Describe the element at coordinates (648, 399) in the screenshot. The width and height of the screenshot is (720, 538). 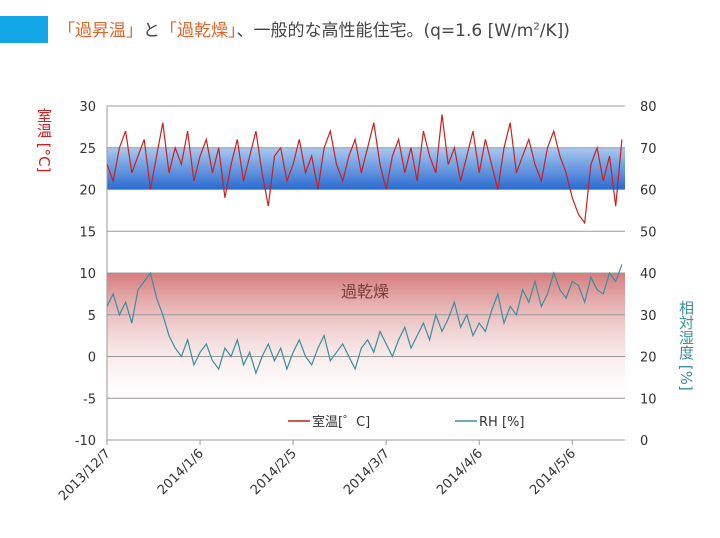
I see `y2-tick-label: 10` at that location.